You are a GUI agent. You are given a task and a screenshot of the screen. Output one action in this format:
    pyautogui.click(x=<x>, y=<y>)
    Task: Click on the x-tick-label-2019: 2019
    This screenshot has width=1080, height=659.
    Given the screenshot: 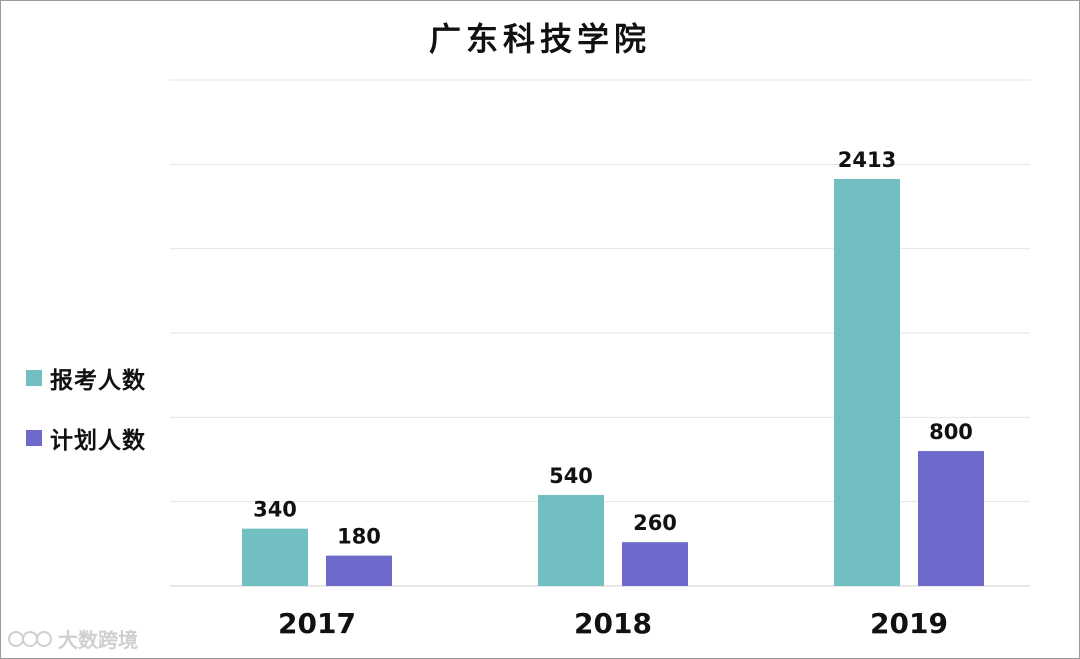 What is the action you would take?
    pyautogui.click(x=909, y=623)
    